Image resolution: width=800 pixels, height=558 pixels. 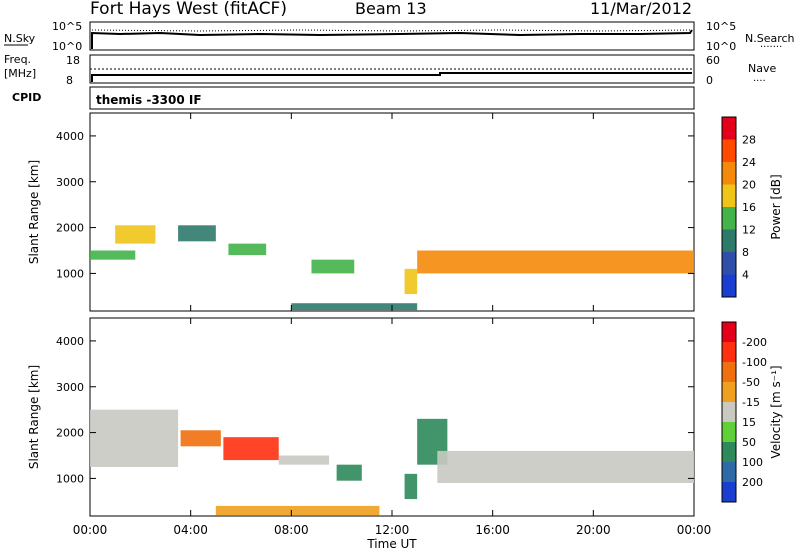 What do you see at coordinates (776, 411) in the screenshot?
I see `colorbar-title: Velocity [m s⁻¹]` at bounding box center [776, 411].